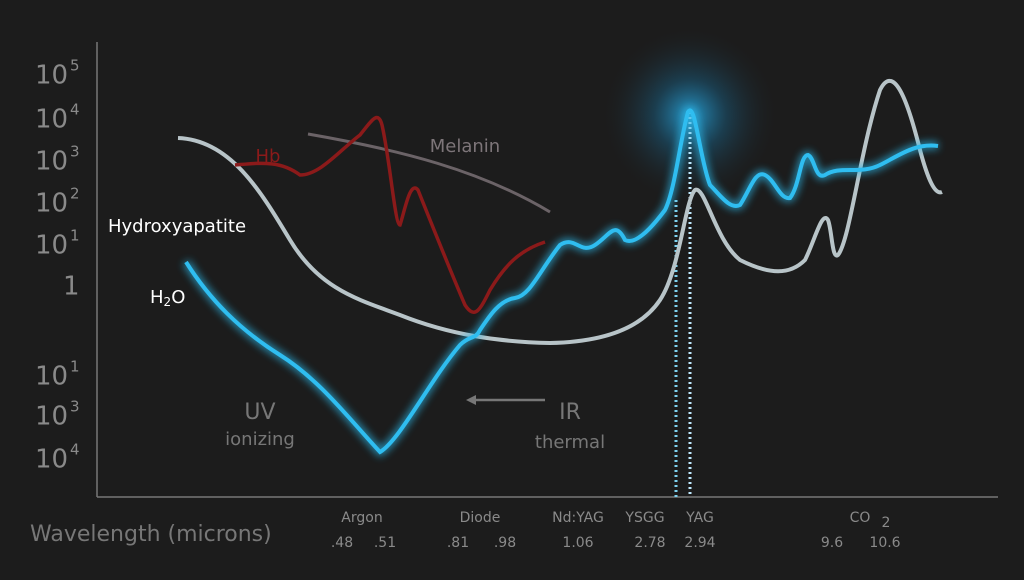 Image resolution: width=1024 pixels, height=580 pixels. What do you see at coordinates (177, 226) in the screenshot?
I see `hydroxyapatite-label: Hydroxyapatite` at bounding box center [177, 226].